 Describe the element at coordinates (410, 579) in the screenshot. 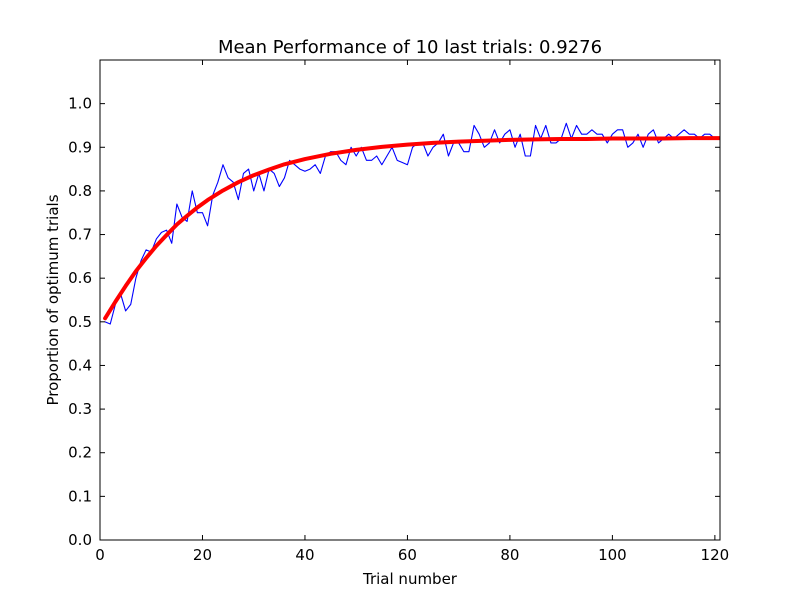

I see `x-axis-label: Trial number` at that location.